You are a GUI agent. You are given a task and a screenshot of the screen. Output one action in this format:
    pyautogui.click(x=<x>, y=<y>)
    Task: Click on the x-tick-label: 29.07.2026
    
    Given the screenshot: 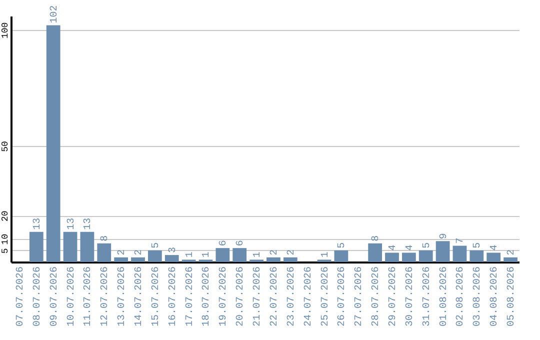 What is the action you would take?
    pyautogui.click(x=393, y=296)
    